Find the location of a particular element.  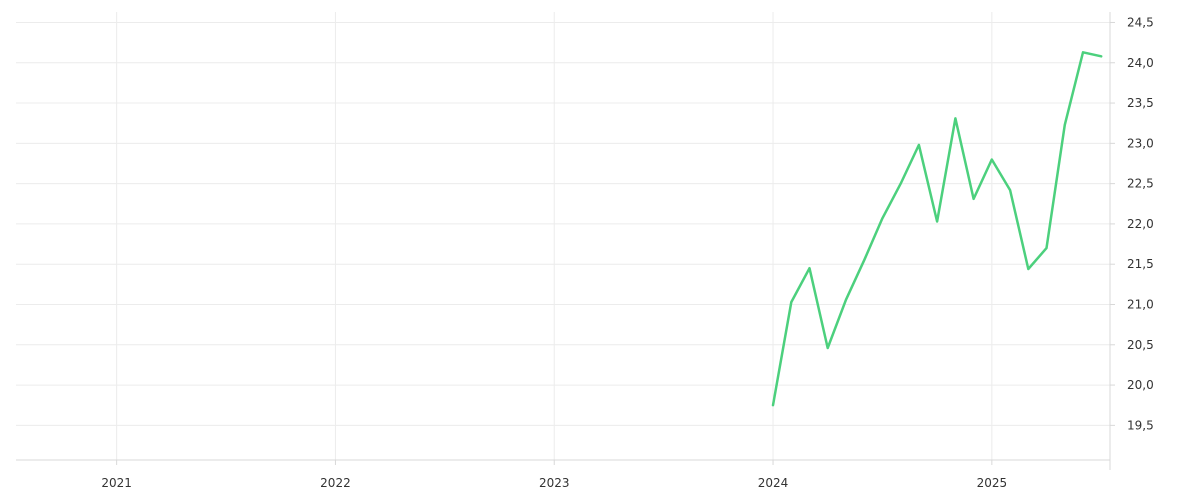

y-tick-label: 22,5 is located at coordinates (1140, 184).